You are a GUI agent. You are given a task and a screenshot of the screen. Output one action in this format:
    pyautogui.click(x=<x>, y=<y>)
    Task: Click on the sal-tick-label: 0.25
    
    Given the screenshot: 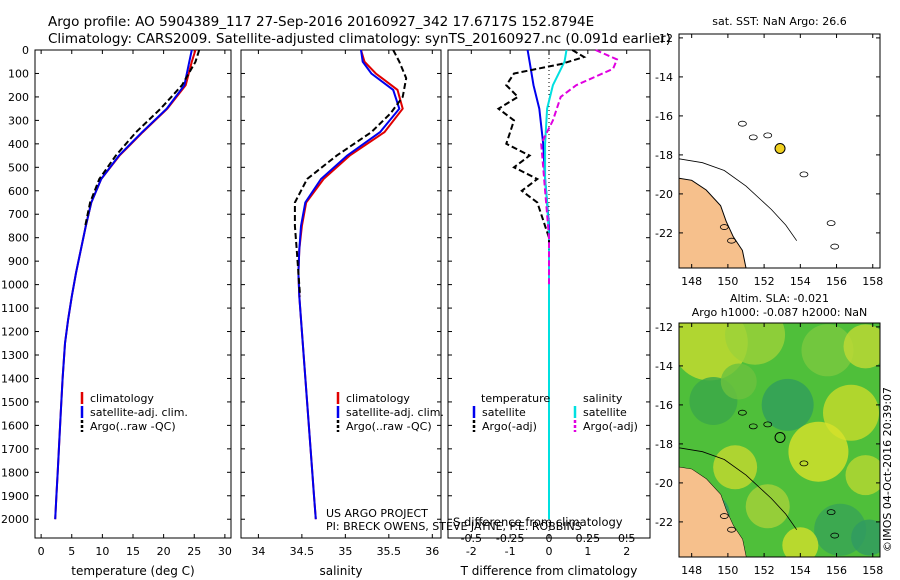 What is the action you would take?
    pyautogui.click(x=588, y=538)
    